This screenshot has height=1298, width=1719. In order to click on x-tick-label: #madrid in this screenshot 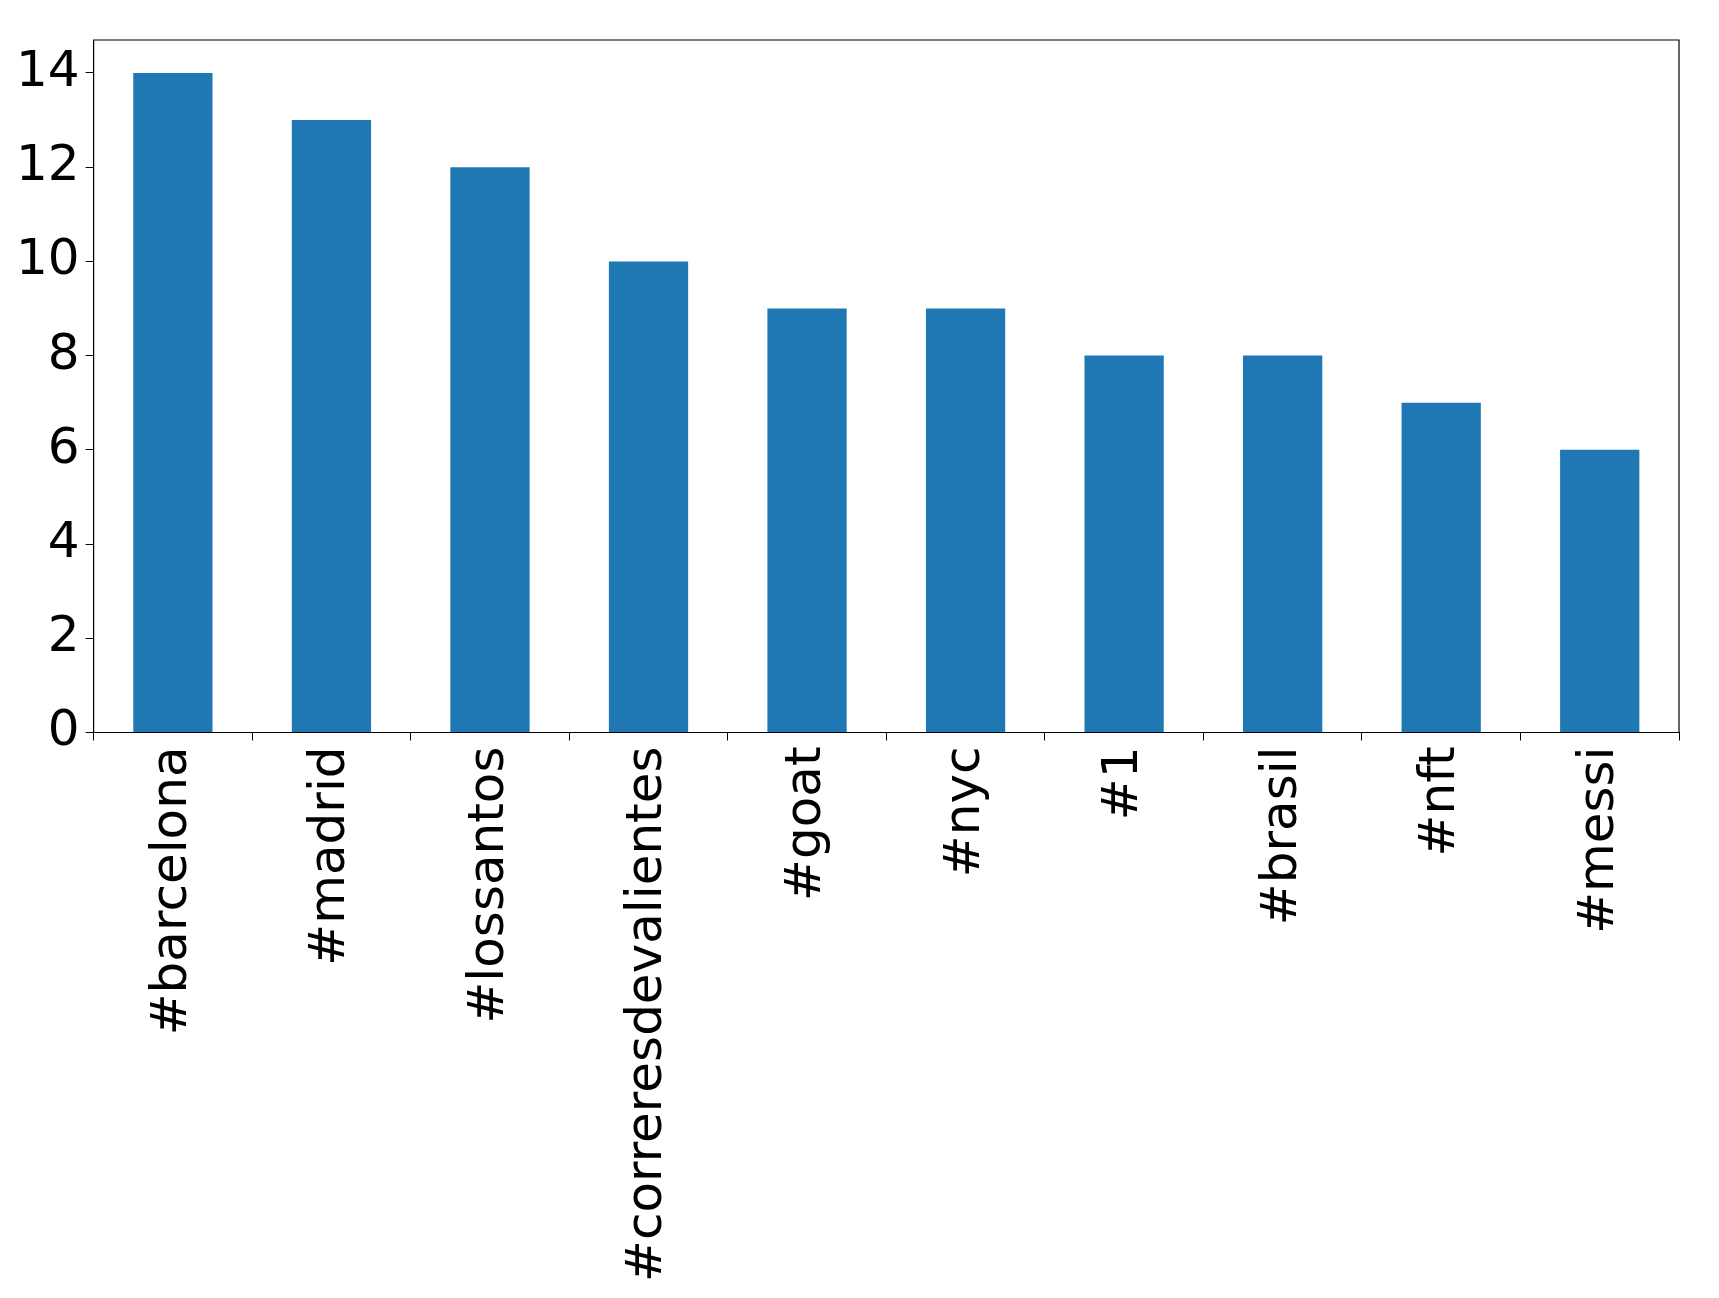, I will do `click(327, 856)`.